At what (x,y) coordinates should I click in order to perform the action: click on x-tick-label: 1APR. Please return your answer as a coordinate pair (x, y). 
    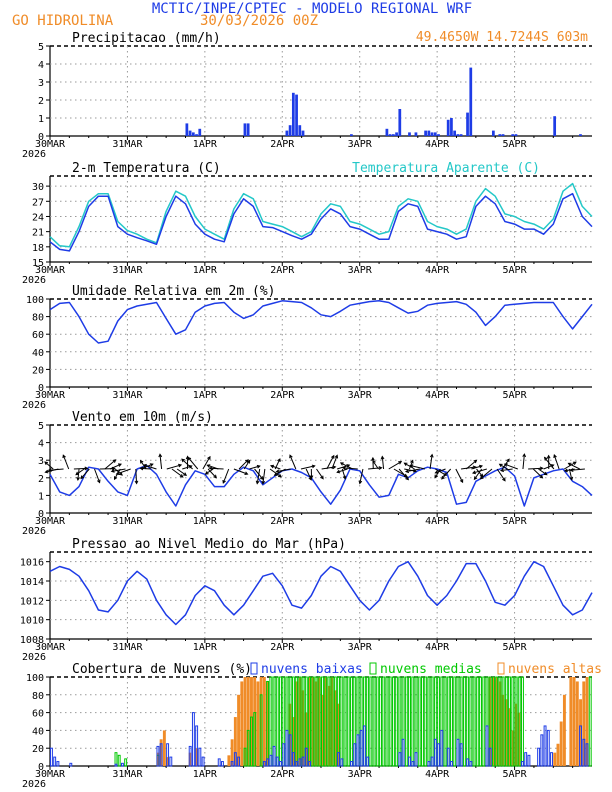
    Looking at the image, I should click on (205, 270).